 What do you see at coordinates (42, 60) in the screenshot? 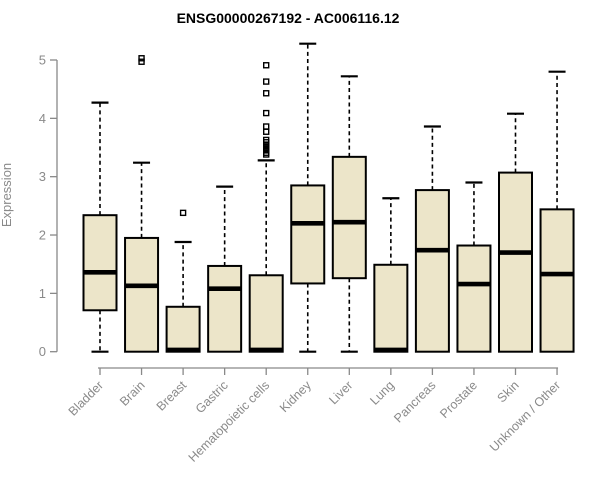
I see `y-tick-label: 5` at bounding box center [42, 60].